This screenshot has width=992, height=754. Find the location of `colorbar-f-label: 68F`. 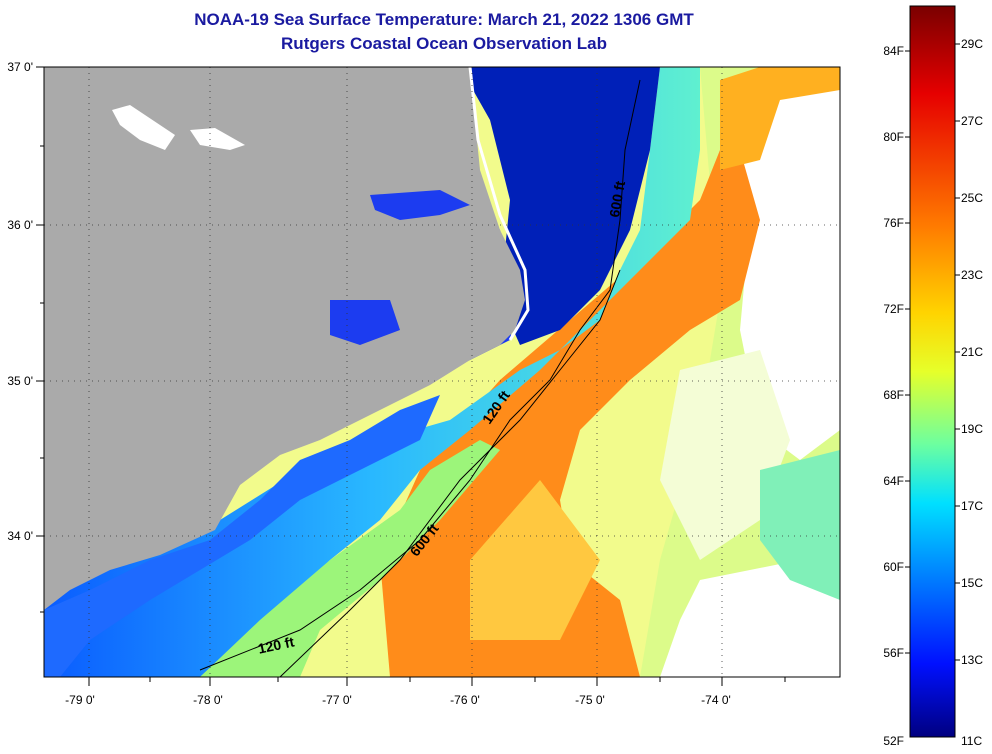

colorbar-f-label: 68F is located at coordinates (893, 395).